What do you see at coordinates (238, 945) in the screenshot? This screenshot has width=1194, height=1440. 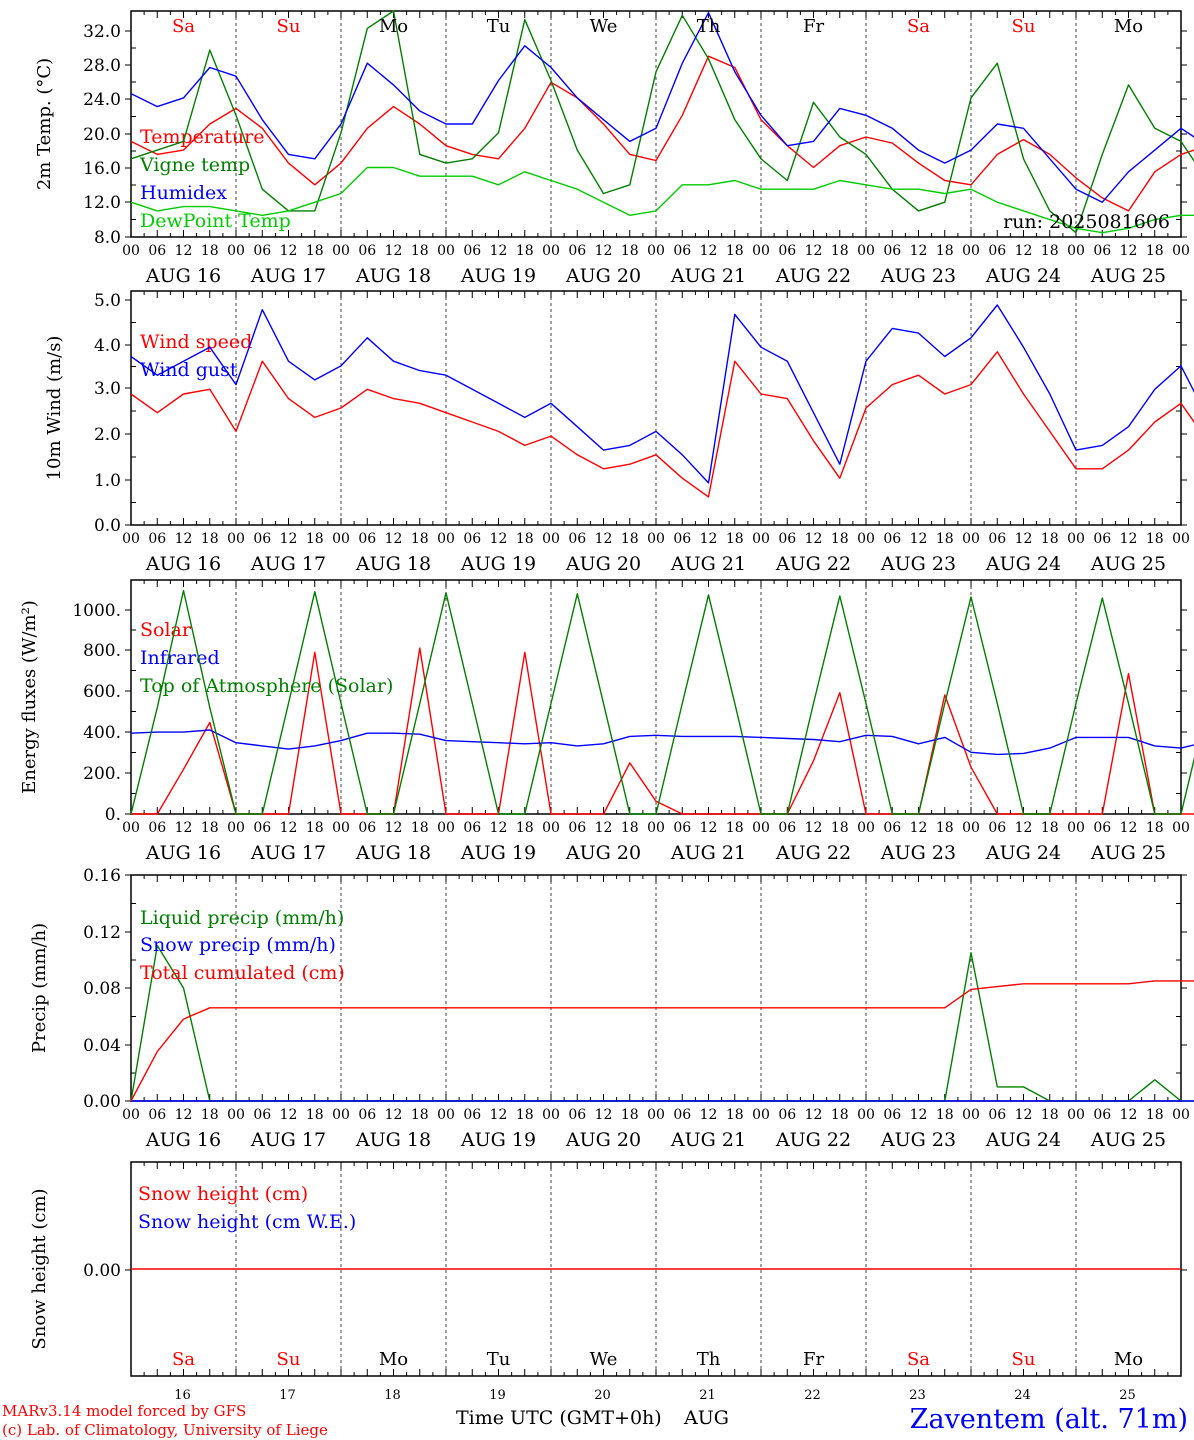 I see `legend-entry: Snow precip (mm/h)` at bounding box center [238, 945].